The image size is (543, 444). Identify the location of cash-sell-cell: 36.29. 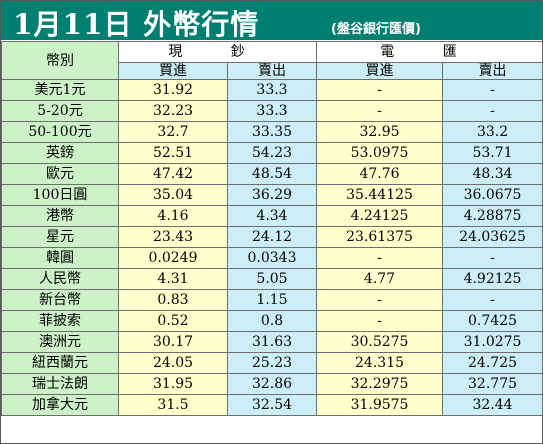
(272, 195).